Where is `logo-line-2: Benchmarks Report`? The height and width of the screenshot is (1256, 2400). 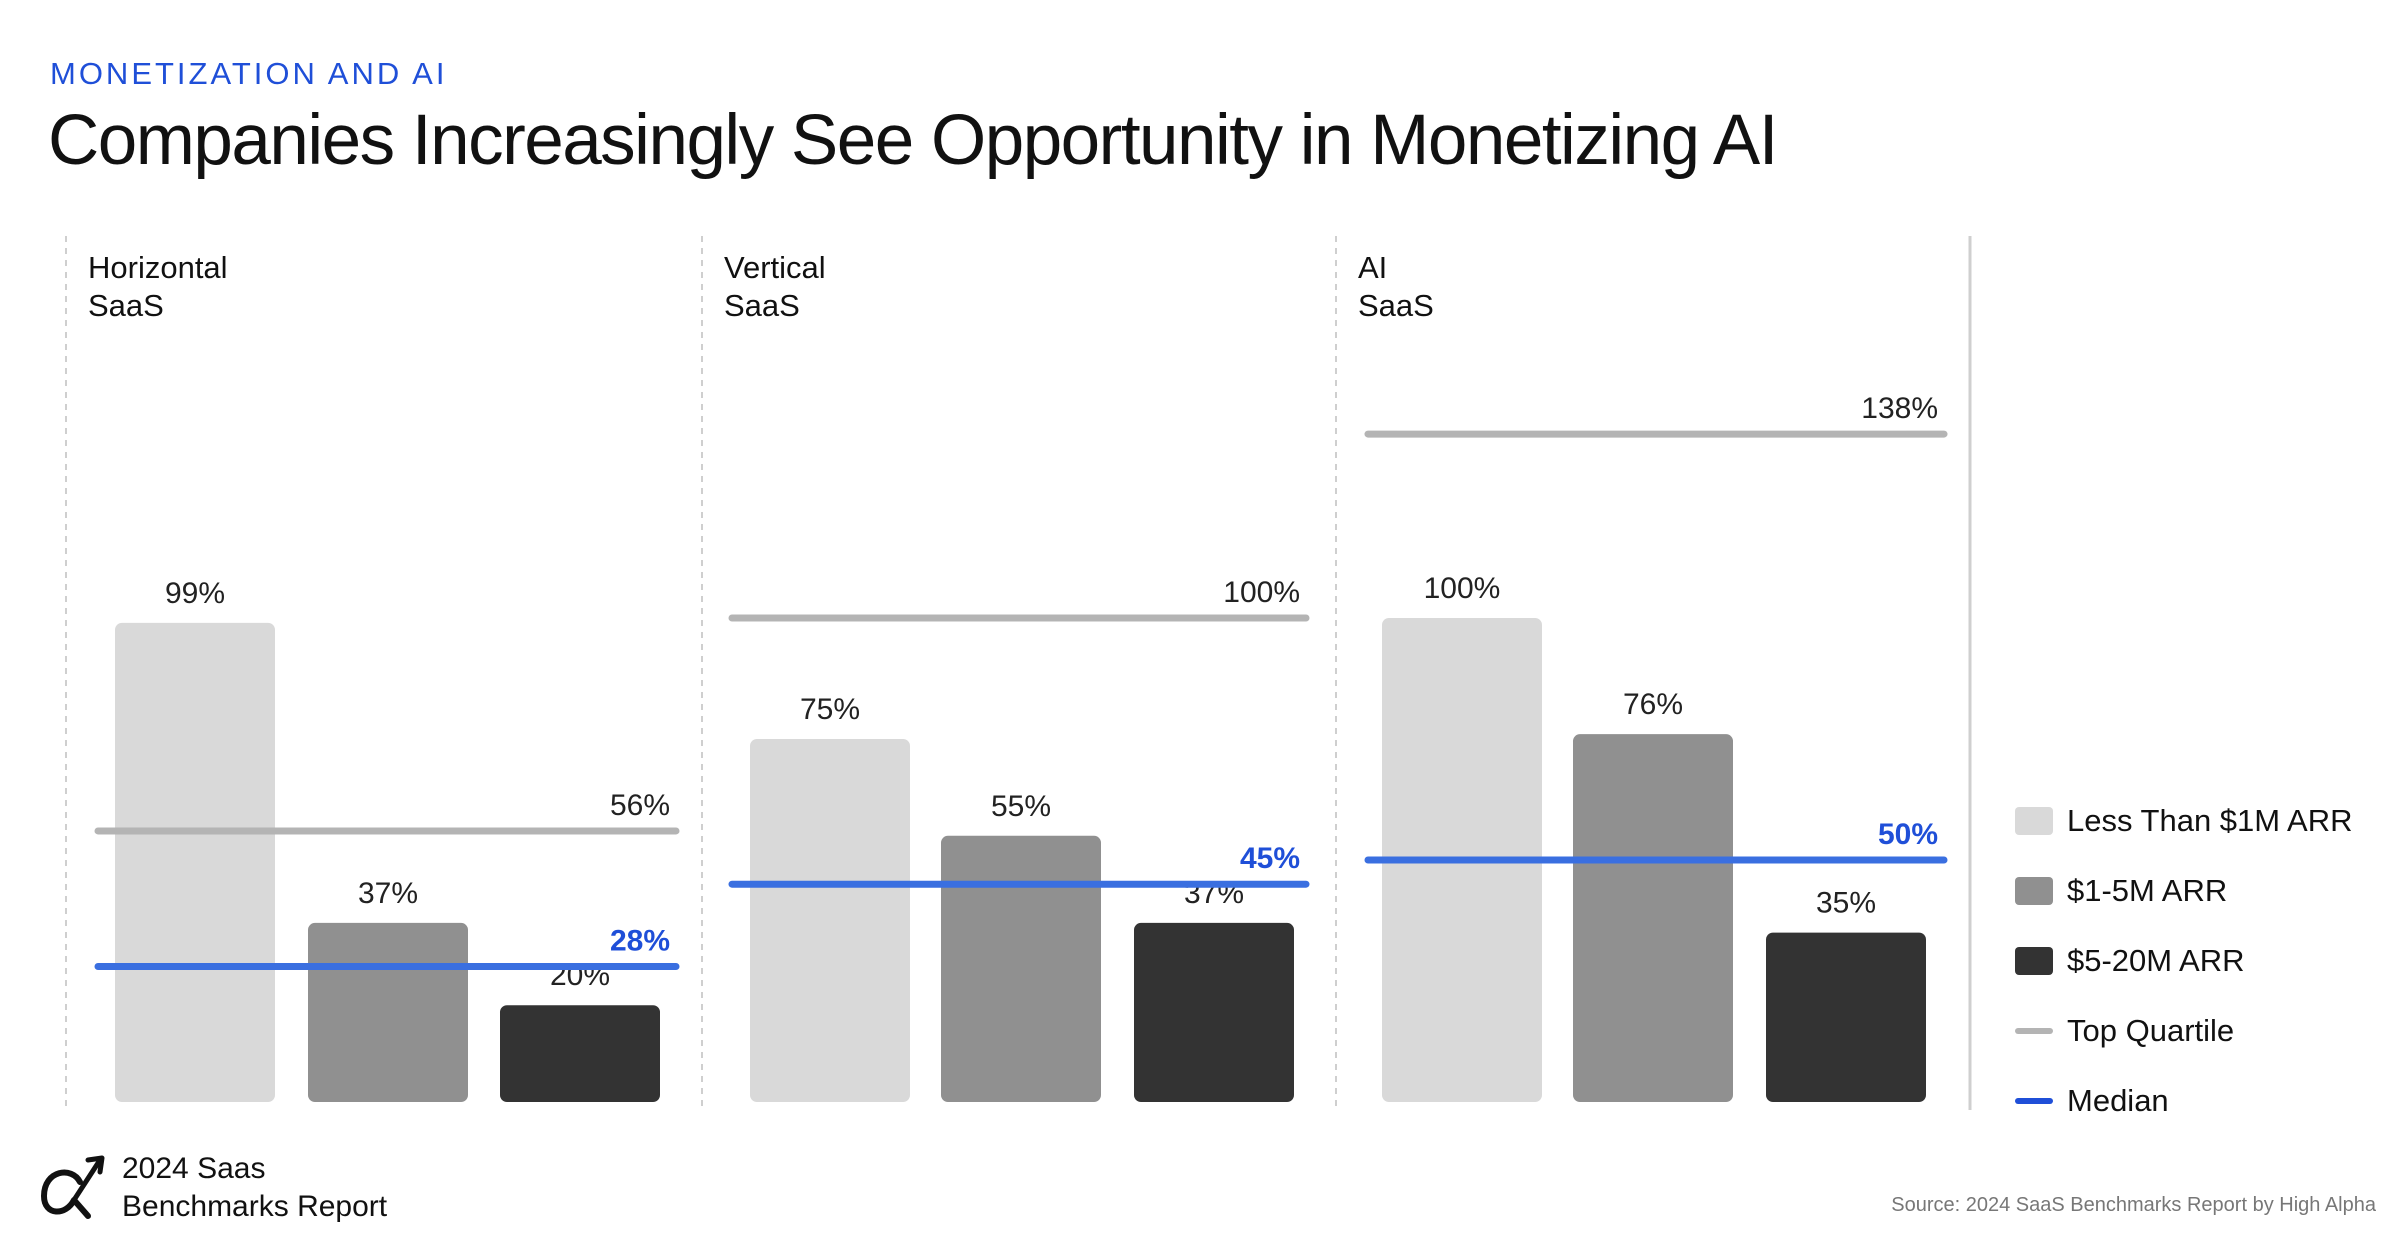
logo-line-2: Benchmarks Report is located at coordinates (255, 1206).